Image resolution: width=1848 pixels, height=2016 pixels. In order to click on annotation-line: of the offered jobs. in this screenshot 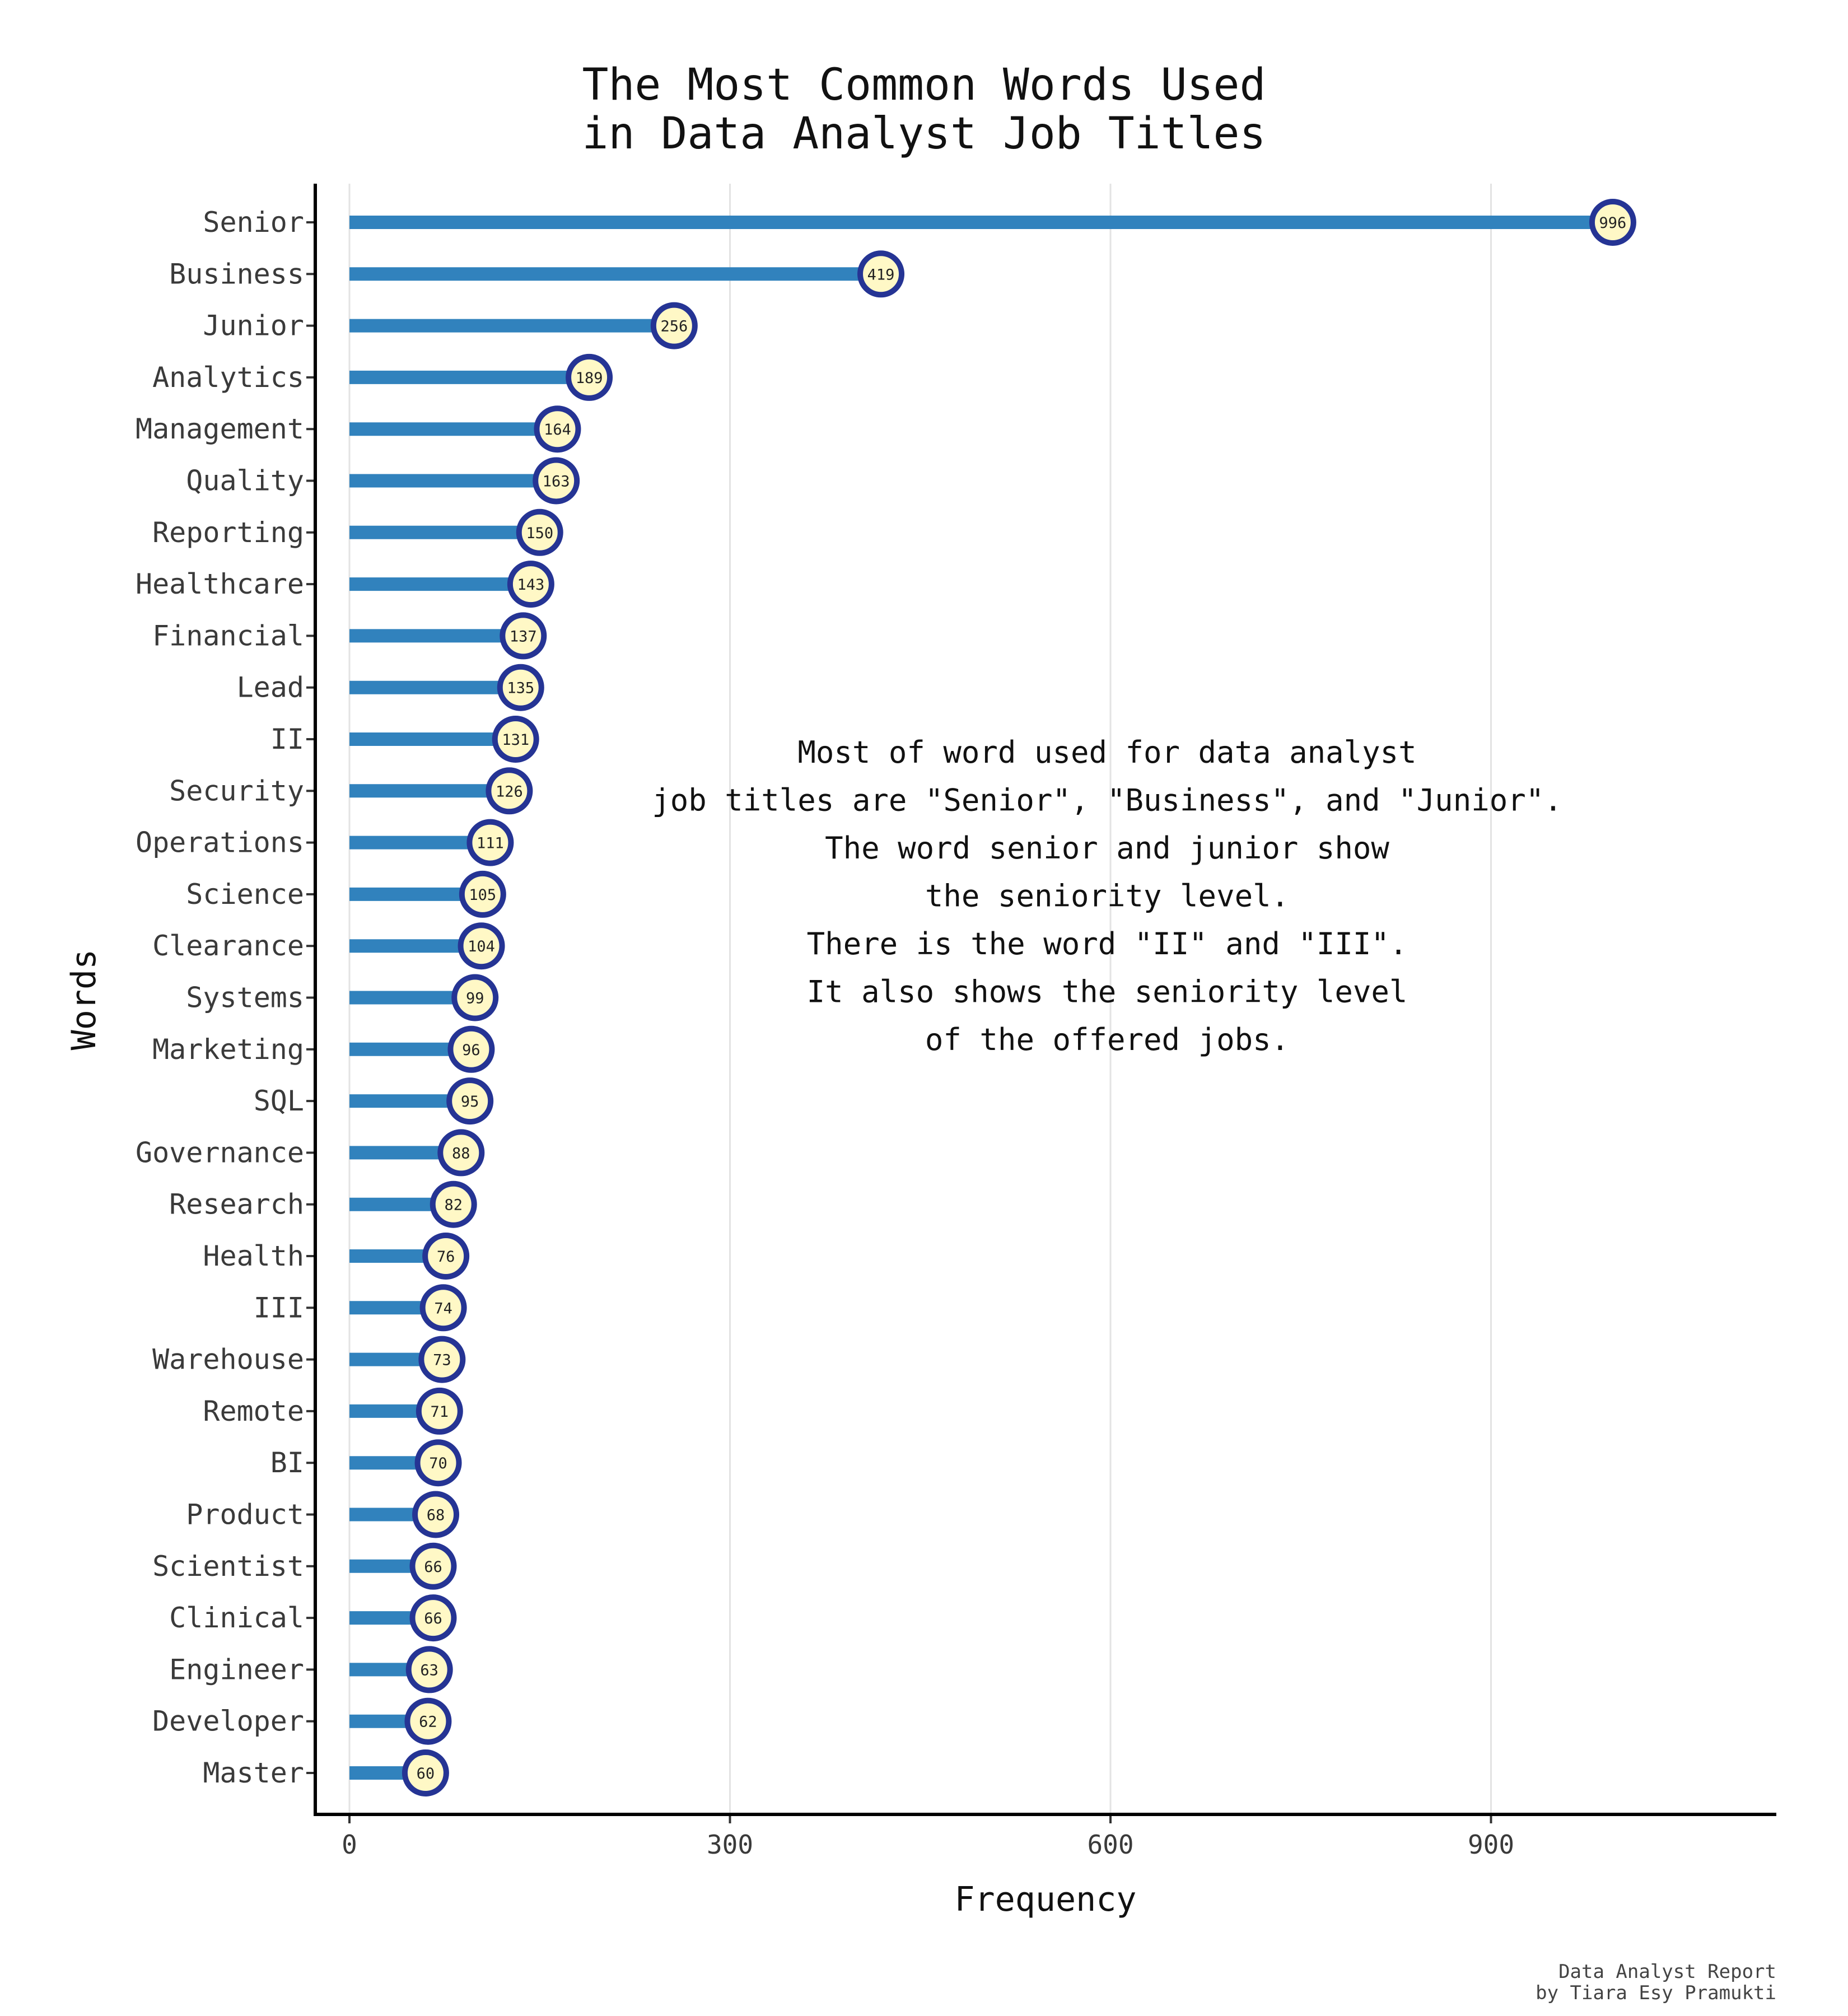, I will do `click(1107, 1039)`.